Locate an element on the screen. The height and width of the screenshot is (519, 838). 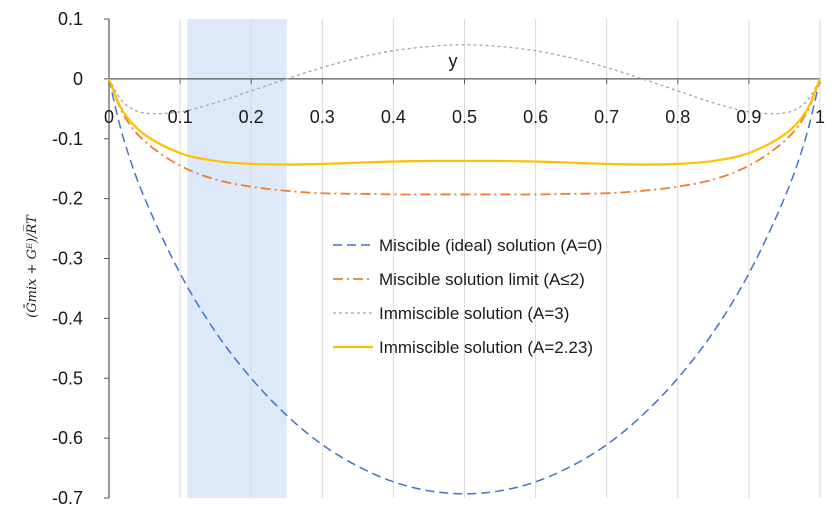
x-tick-label: 0.6 is located at coordinates (535, 117).